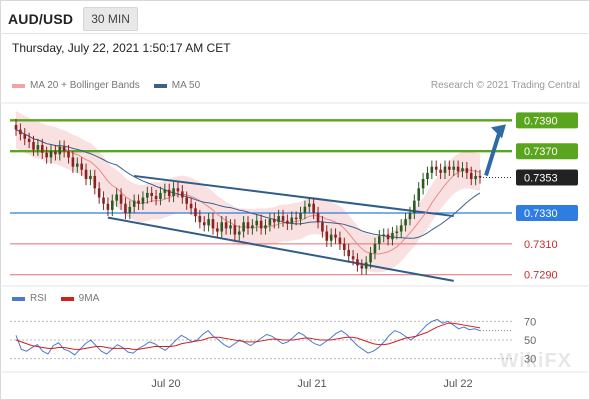  Describe the element at coordinates (541, 214) in the screenshot. I see `level-label-3: 0.7330` at that location.